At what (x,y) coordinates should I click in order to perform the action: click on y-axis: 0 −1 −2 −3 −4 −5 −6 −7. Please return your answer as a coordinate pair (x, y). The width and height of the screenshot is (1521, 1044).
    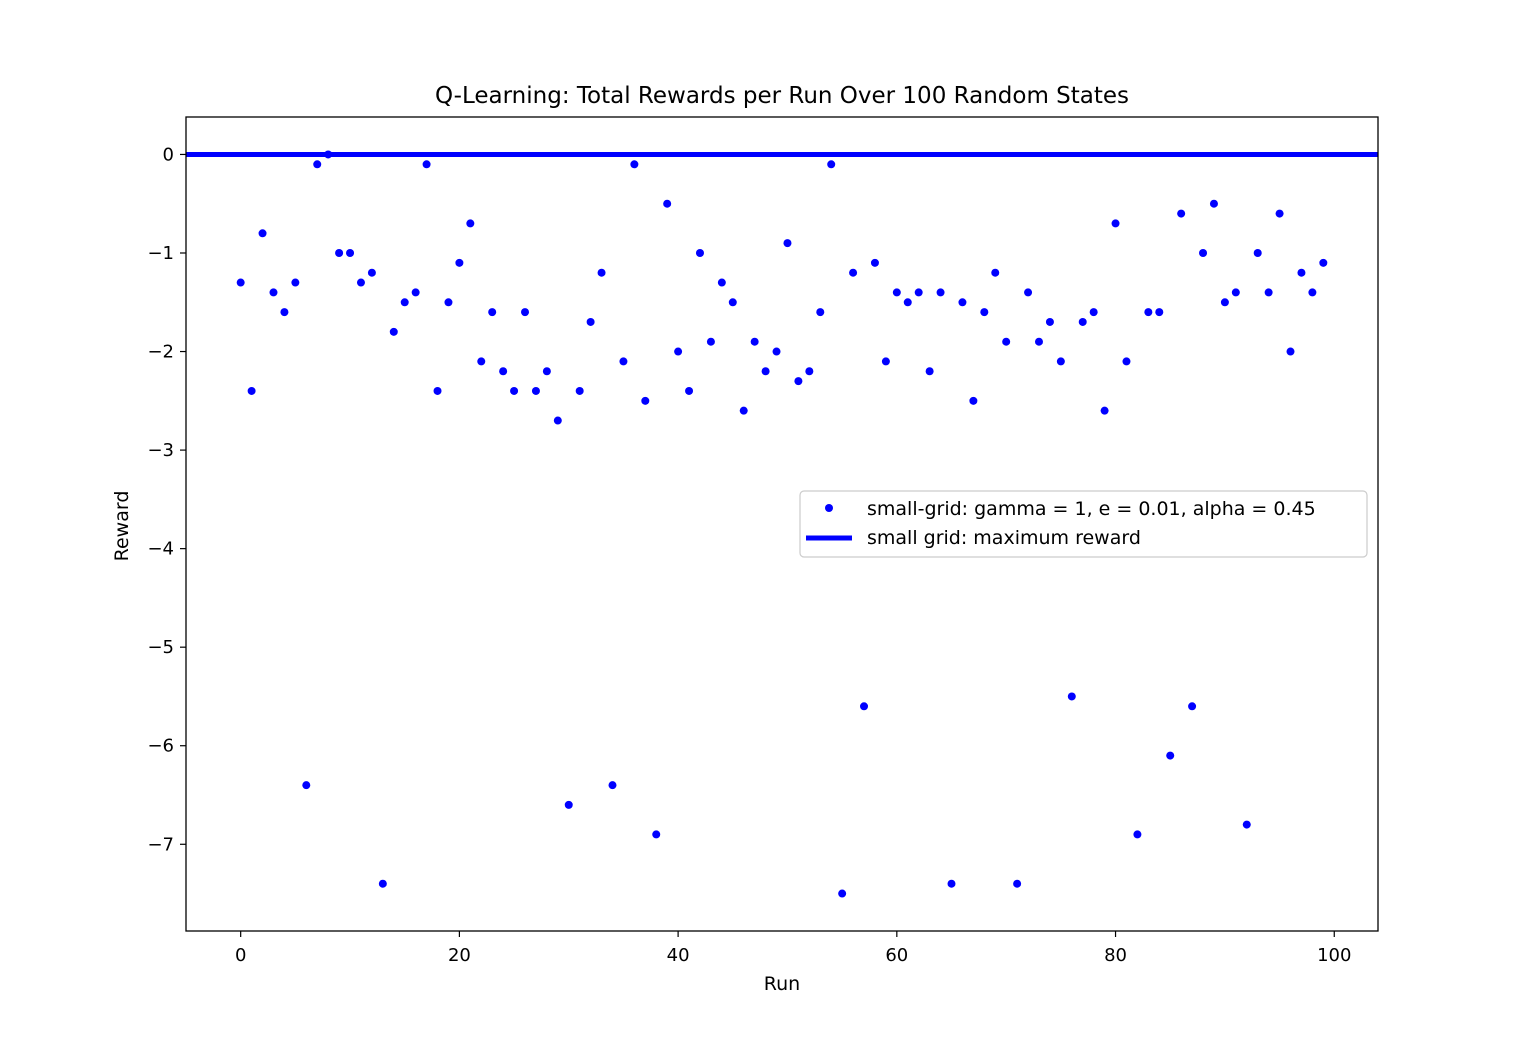
    Looking at the image, I should click on (166, 499).